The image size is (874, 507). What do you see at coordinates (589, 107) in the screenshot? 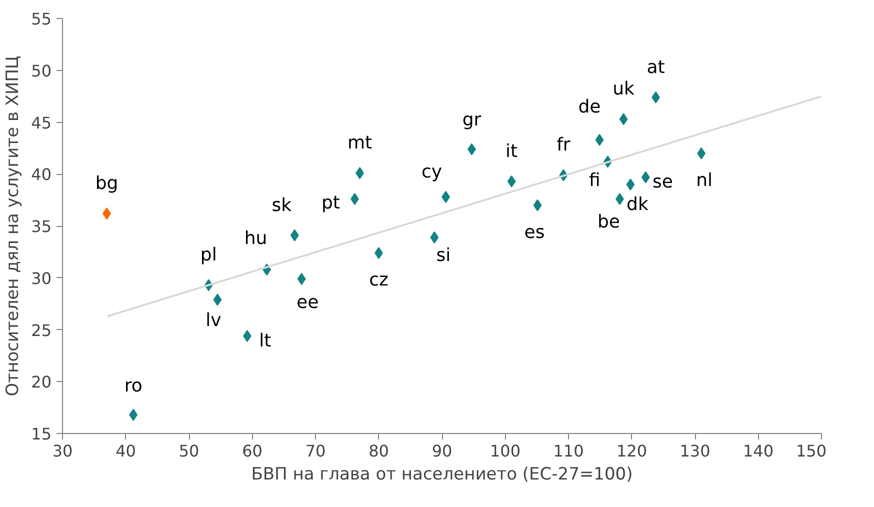
I see `annotation: de` at bounding box center [589, 107].